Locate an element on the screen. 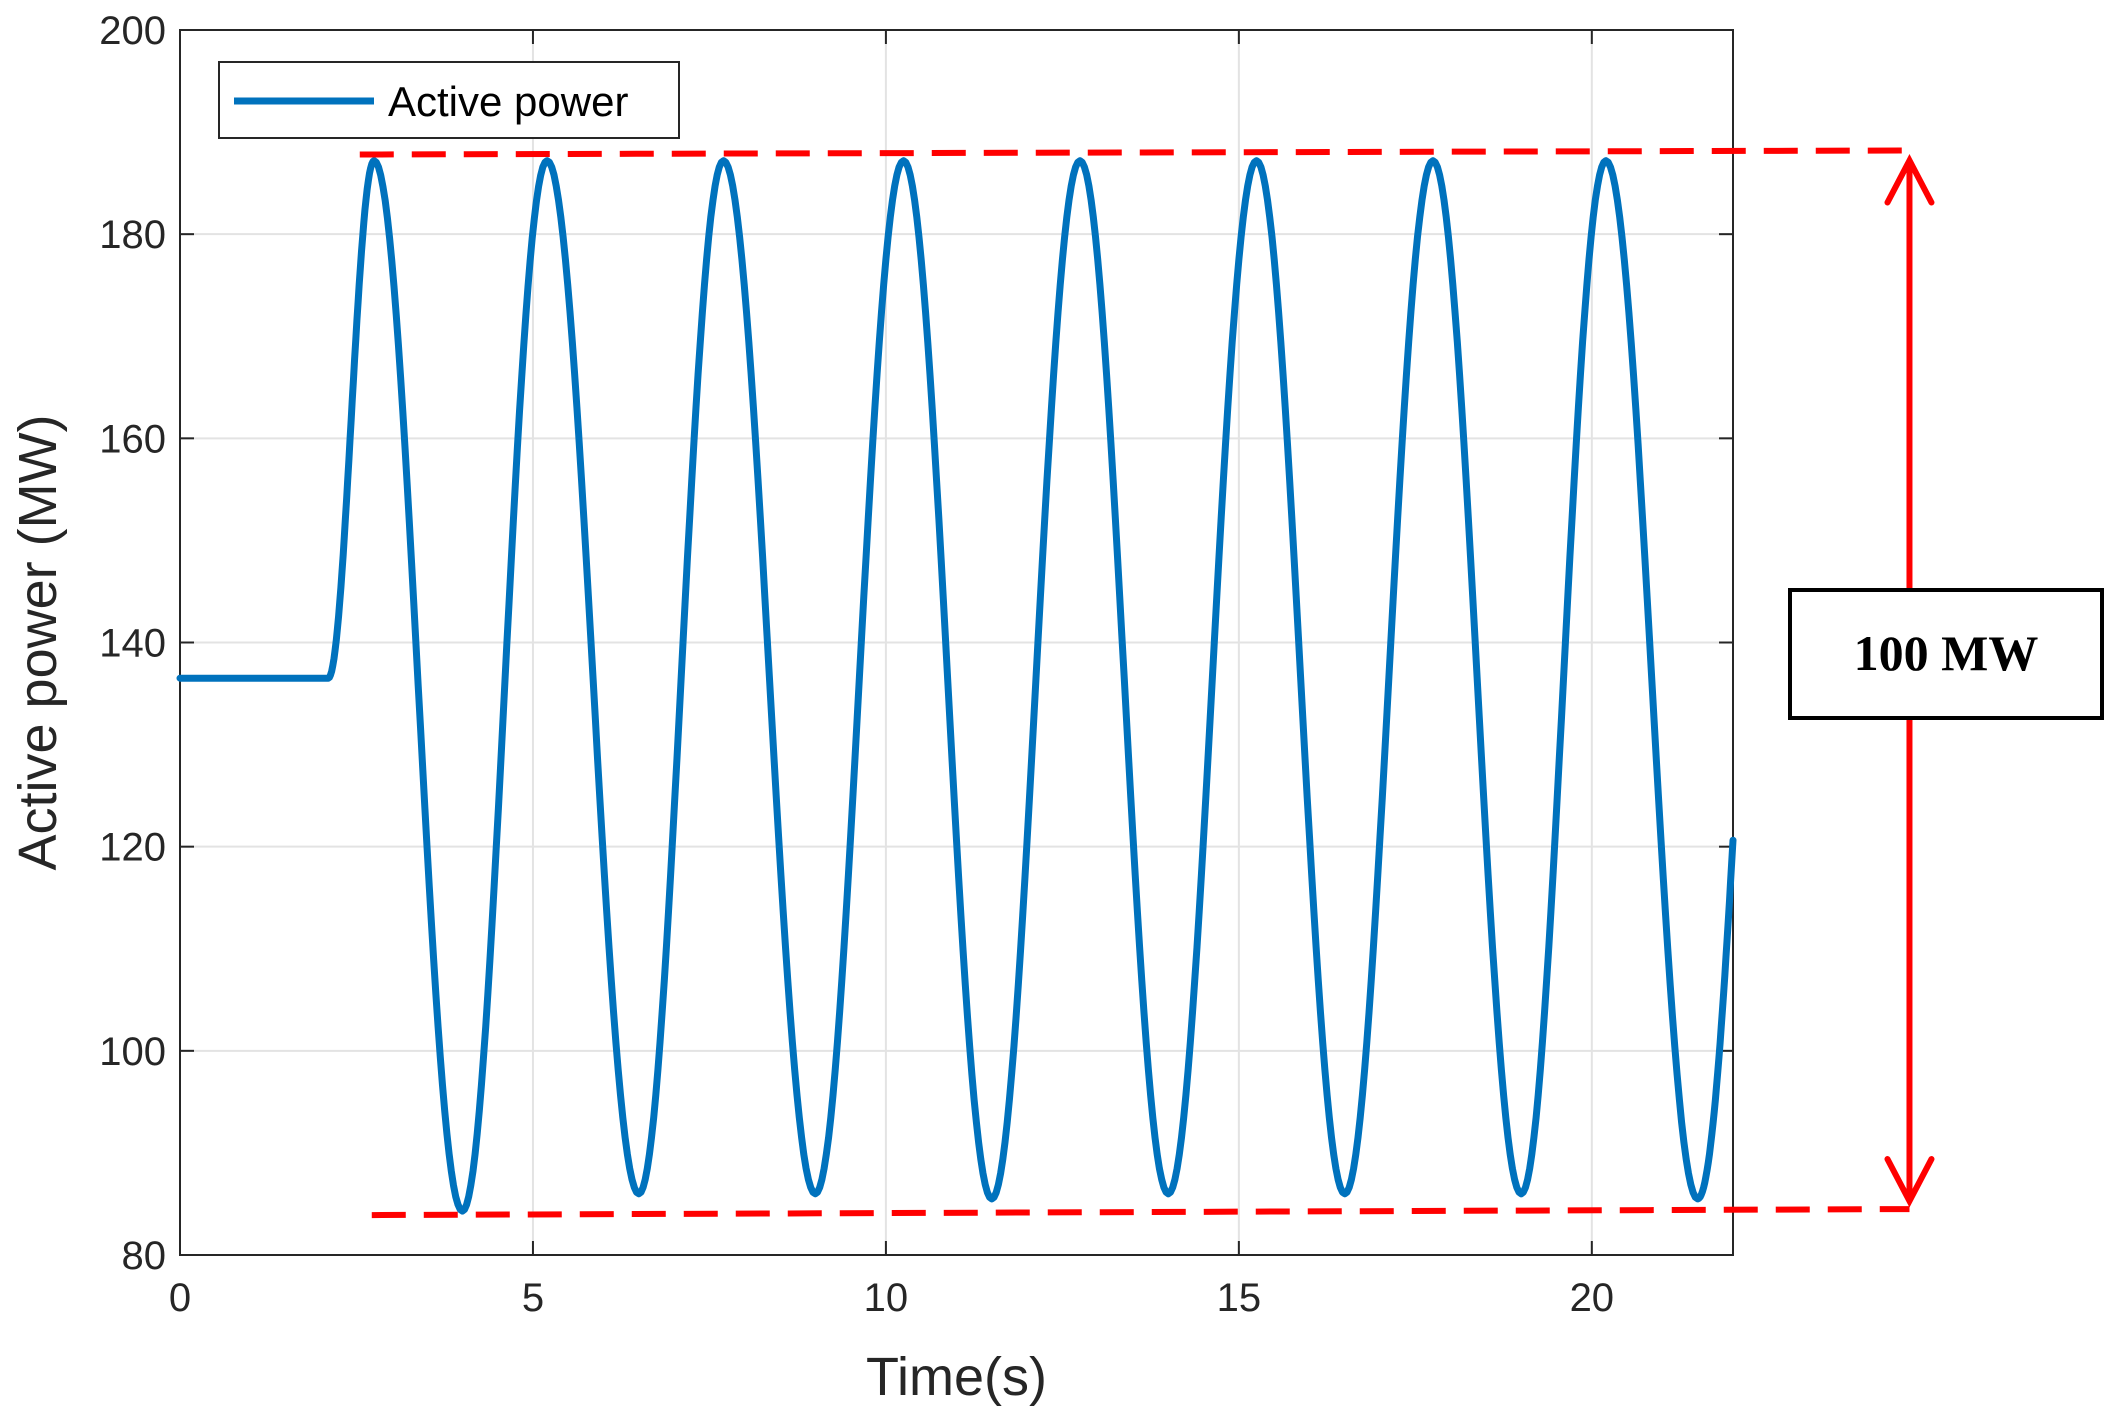  y-axis-title: Active power (MW) is located at coordinates (38, 642).